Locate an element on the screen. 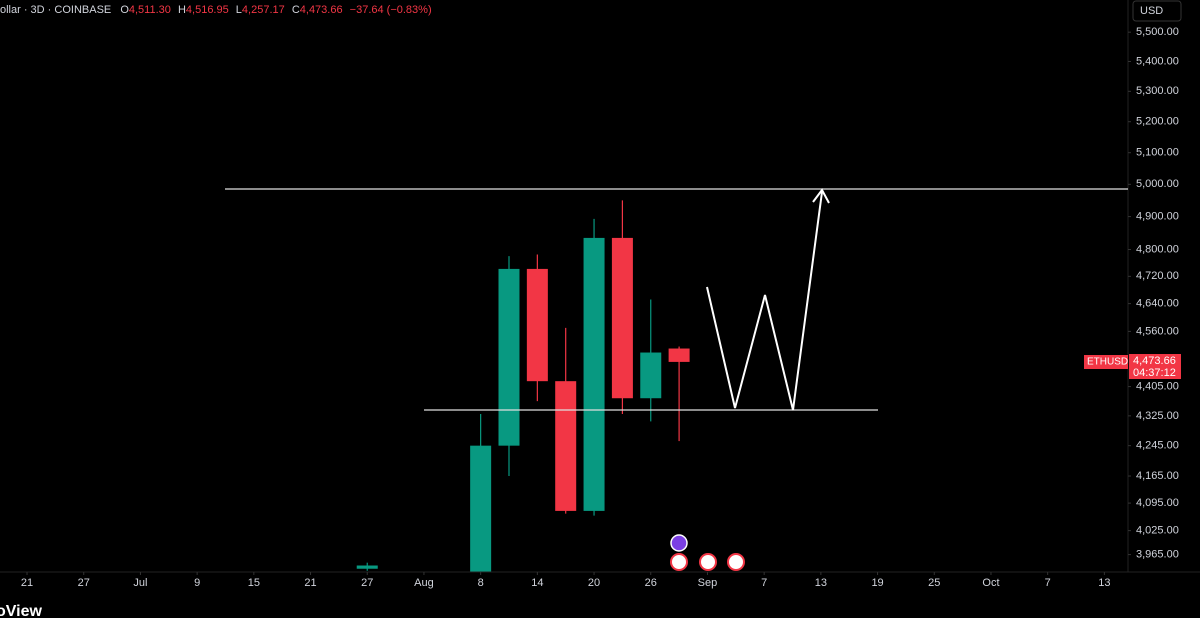 The image size is (1200, 618). y-tick-label: 4,095.00 is located at coordinates (1157, 503).